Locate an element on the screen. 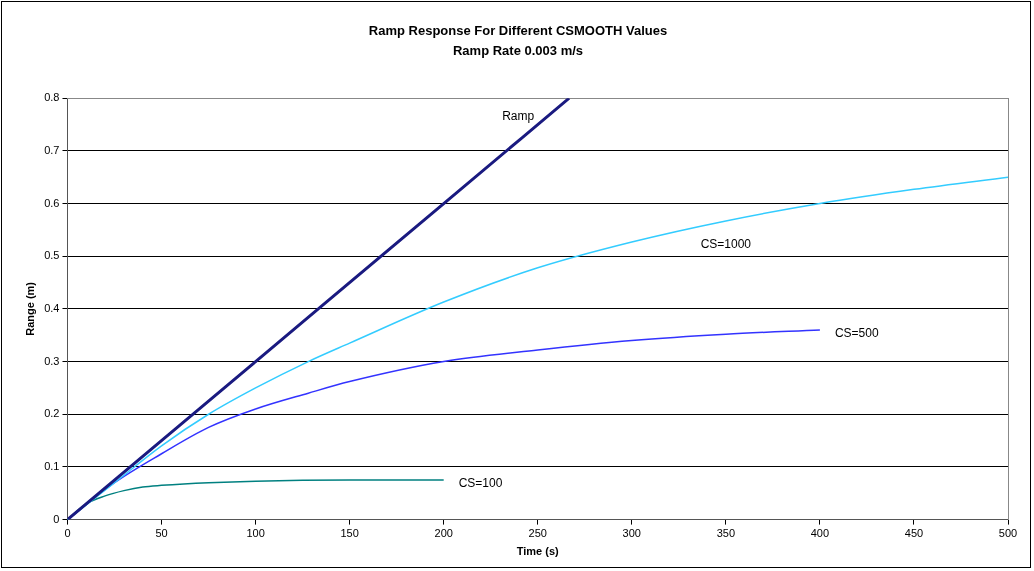 This screenshot has height=571, width=1034. x-tick-label: 300 is located at coordinates (631, 533).